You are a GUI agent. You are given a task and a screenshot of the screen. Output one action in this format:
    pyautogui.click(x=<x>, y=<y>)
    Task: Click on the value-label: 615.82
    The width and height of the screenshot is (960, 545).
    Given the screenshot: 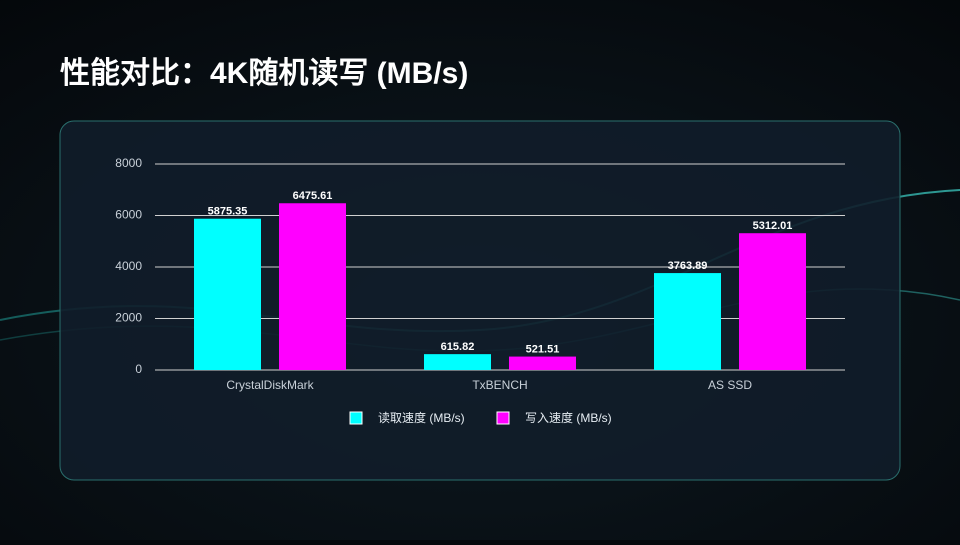 What is the action you would take?
    pyautogui.click(x=458, y=347)
    